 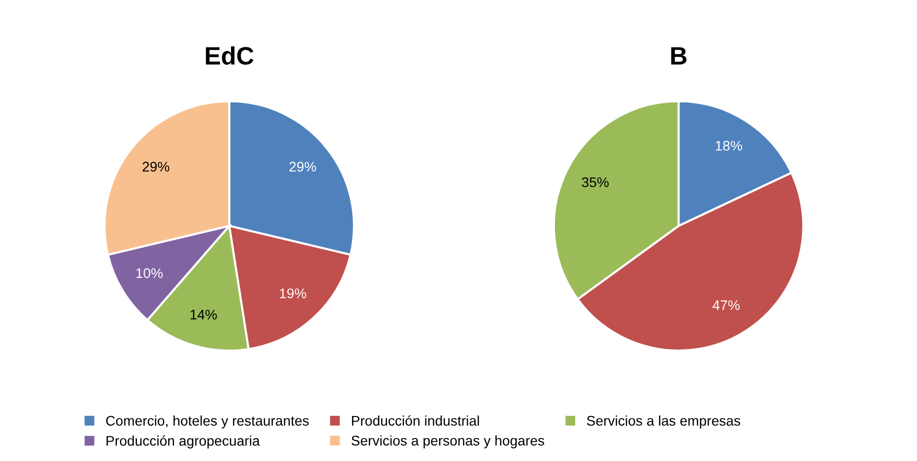 What do you see at coordinates (149, 273) in the screenshot?
I see `data-label: 10%` at bounding box center [149, 273].